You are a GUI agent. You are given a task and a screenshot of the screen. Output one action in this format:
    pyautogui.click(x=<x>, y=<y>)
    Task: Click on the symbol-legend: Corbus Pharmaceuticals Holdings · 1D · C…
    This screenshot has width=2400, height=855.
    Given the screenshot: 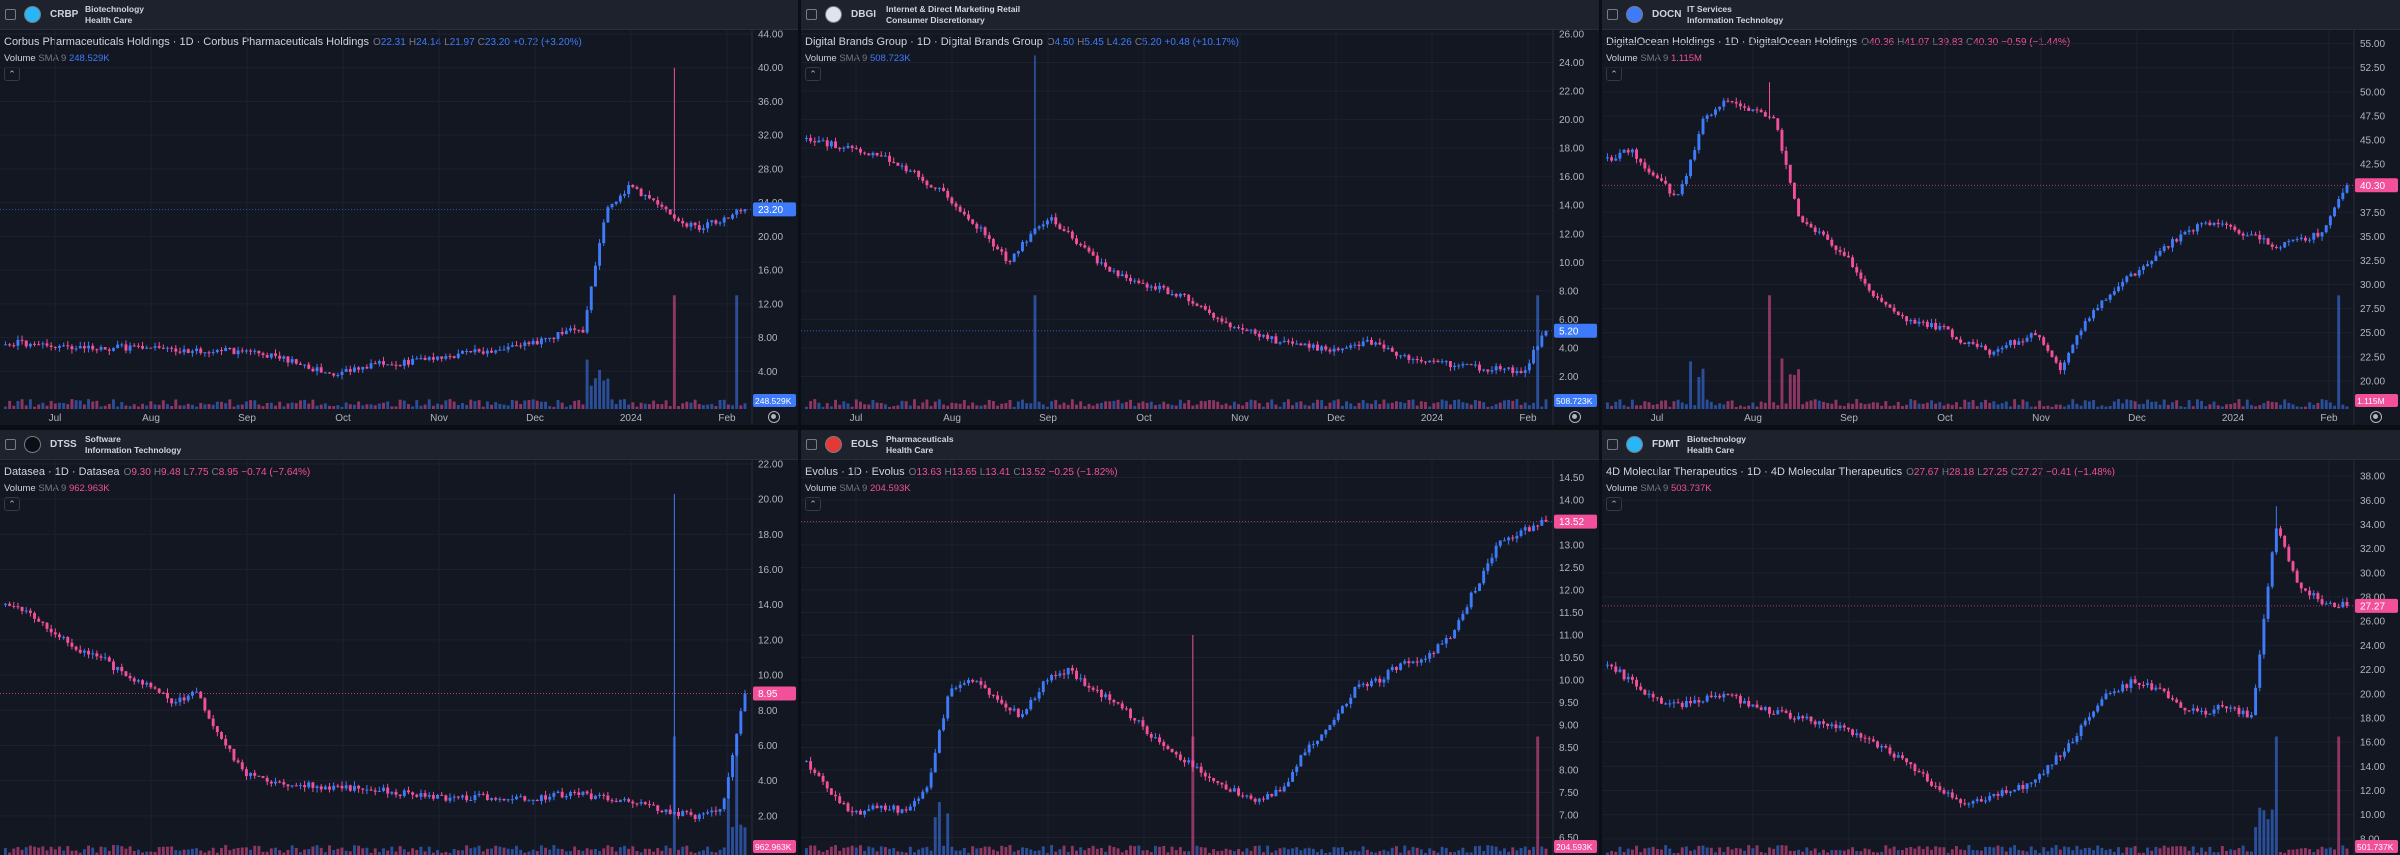 What is the action you would take?
    pyautogui.click(x=294, y=42)
    